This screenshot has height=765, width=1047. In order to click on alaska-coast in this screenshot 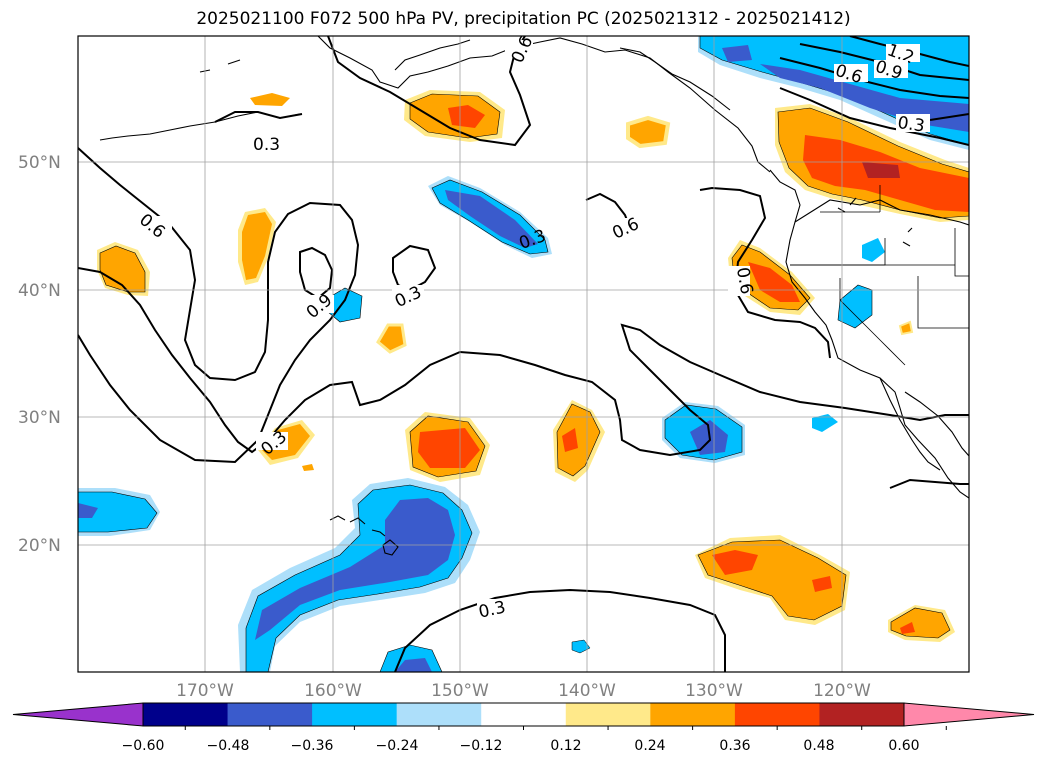, I will do `click(544, 104)`.